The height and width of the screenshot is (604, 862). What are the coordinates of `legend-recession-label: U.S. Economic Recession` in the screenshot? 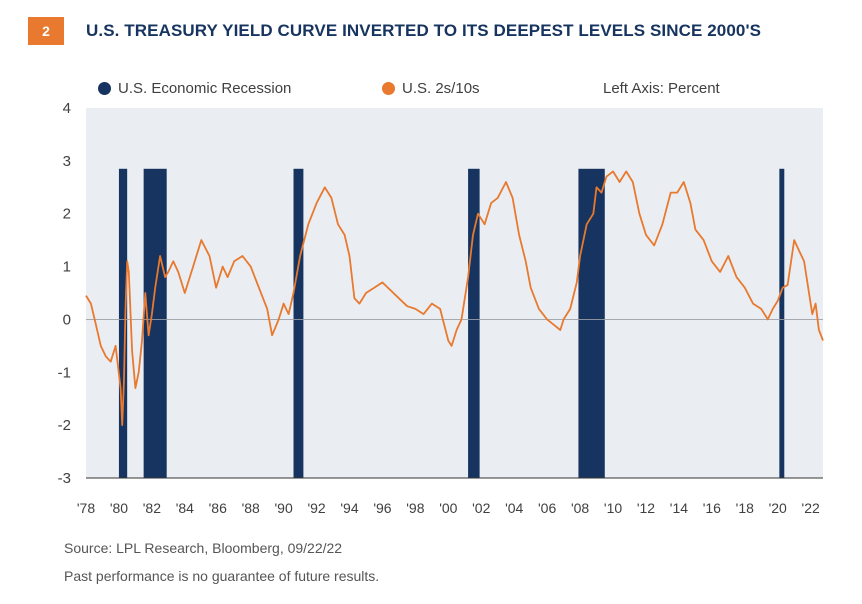 It's located at (205, 88).